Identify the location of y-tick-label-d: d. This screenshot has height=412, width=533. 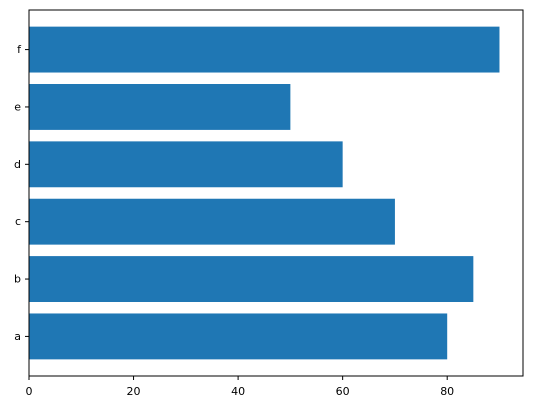
(17, 164).